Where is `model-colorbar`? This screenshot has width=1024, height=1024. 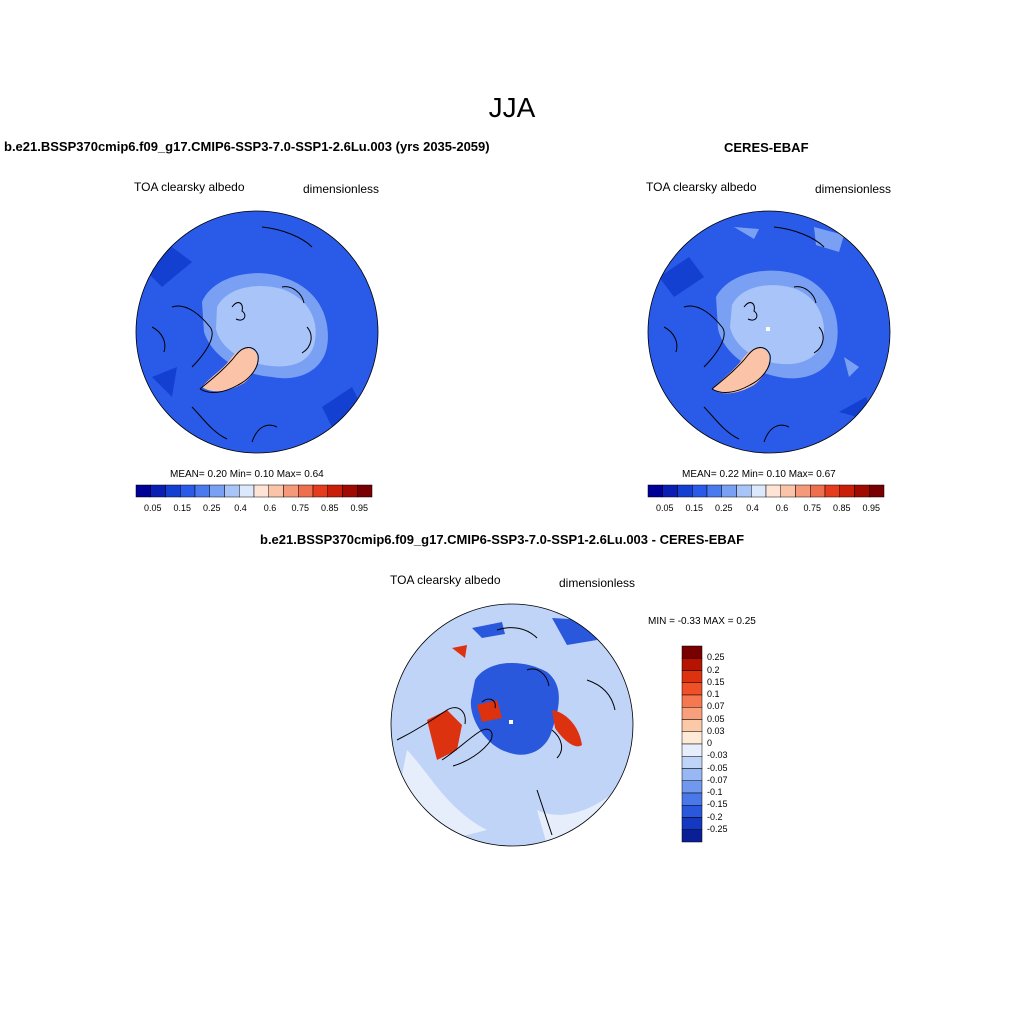 model-colorbar is located at coordinates (254, 491).